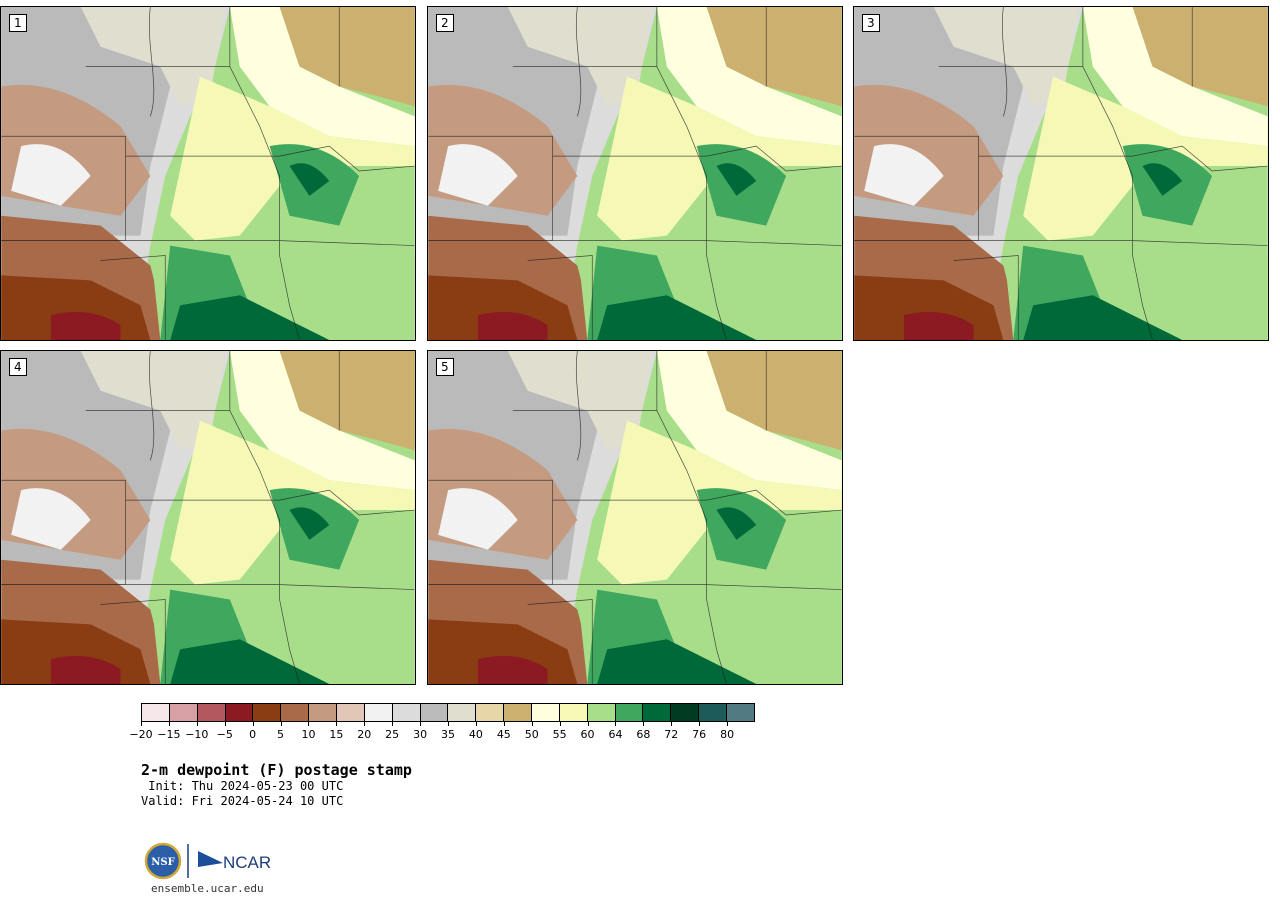 Image resolution: width=1280 pixels, height=901 pixels. What do you see at coordinates (169, 734) in the screenshot?
I see `colorbar-tick-label: −15` at bounding box center [169, 734].